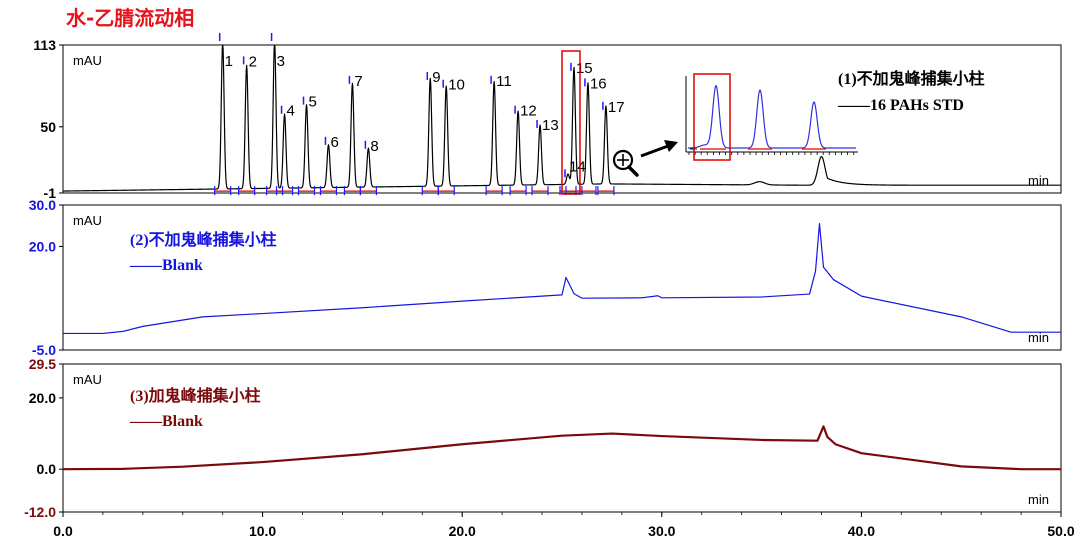 The image size is (1080, 545). I want to click on panel3-legend-label: ——Blank, so click(166, 421).